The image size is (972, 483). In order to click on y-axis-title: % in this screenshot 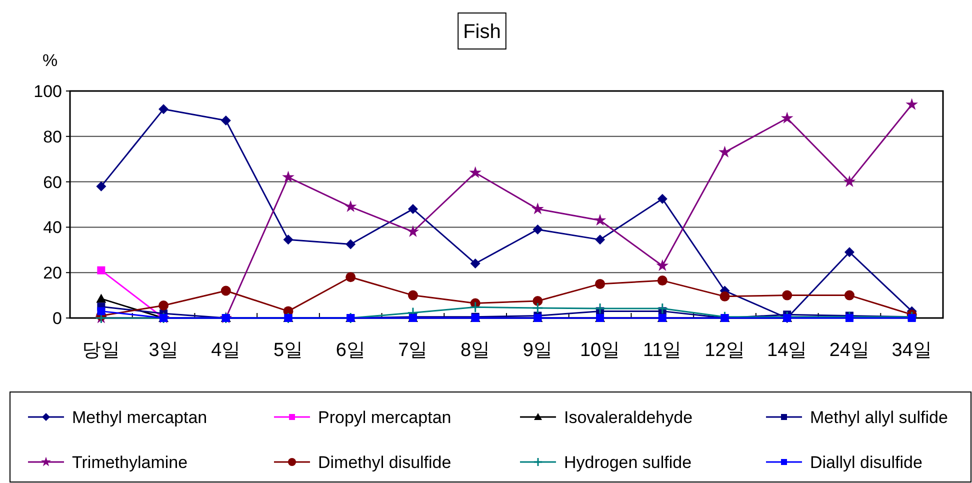, I will do `click(50, 60)`.